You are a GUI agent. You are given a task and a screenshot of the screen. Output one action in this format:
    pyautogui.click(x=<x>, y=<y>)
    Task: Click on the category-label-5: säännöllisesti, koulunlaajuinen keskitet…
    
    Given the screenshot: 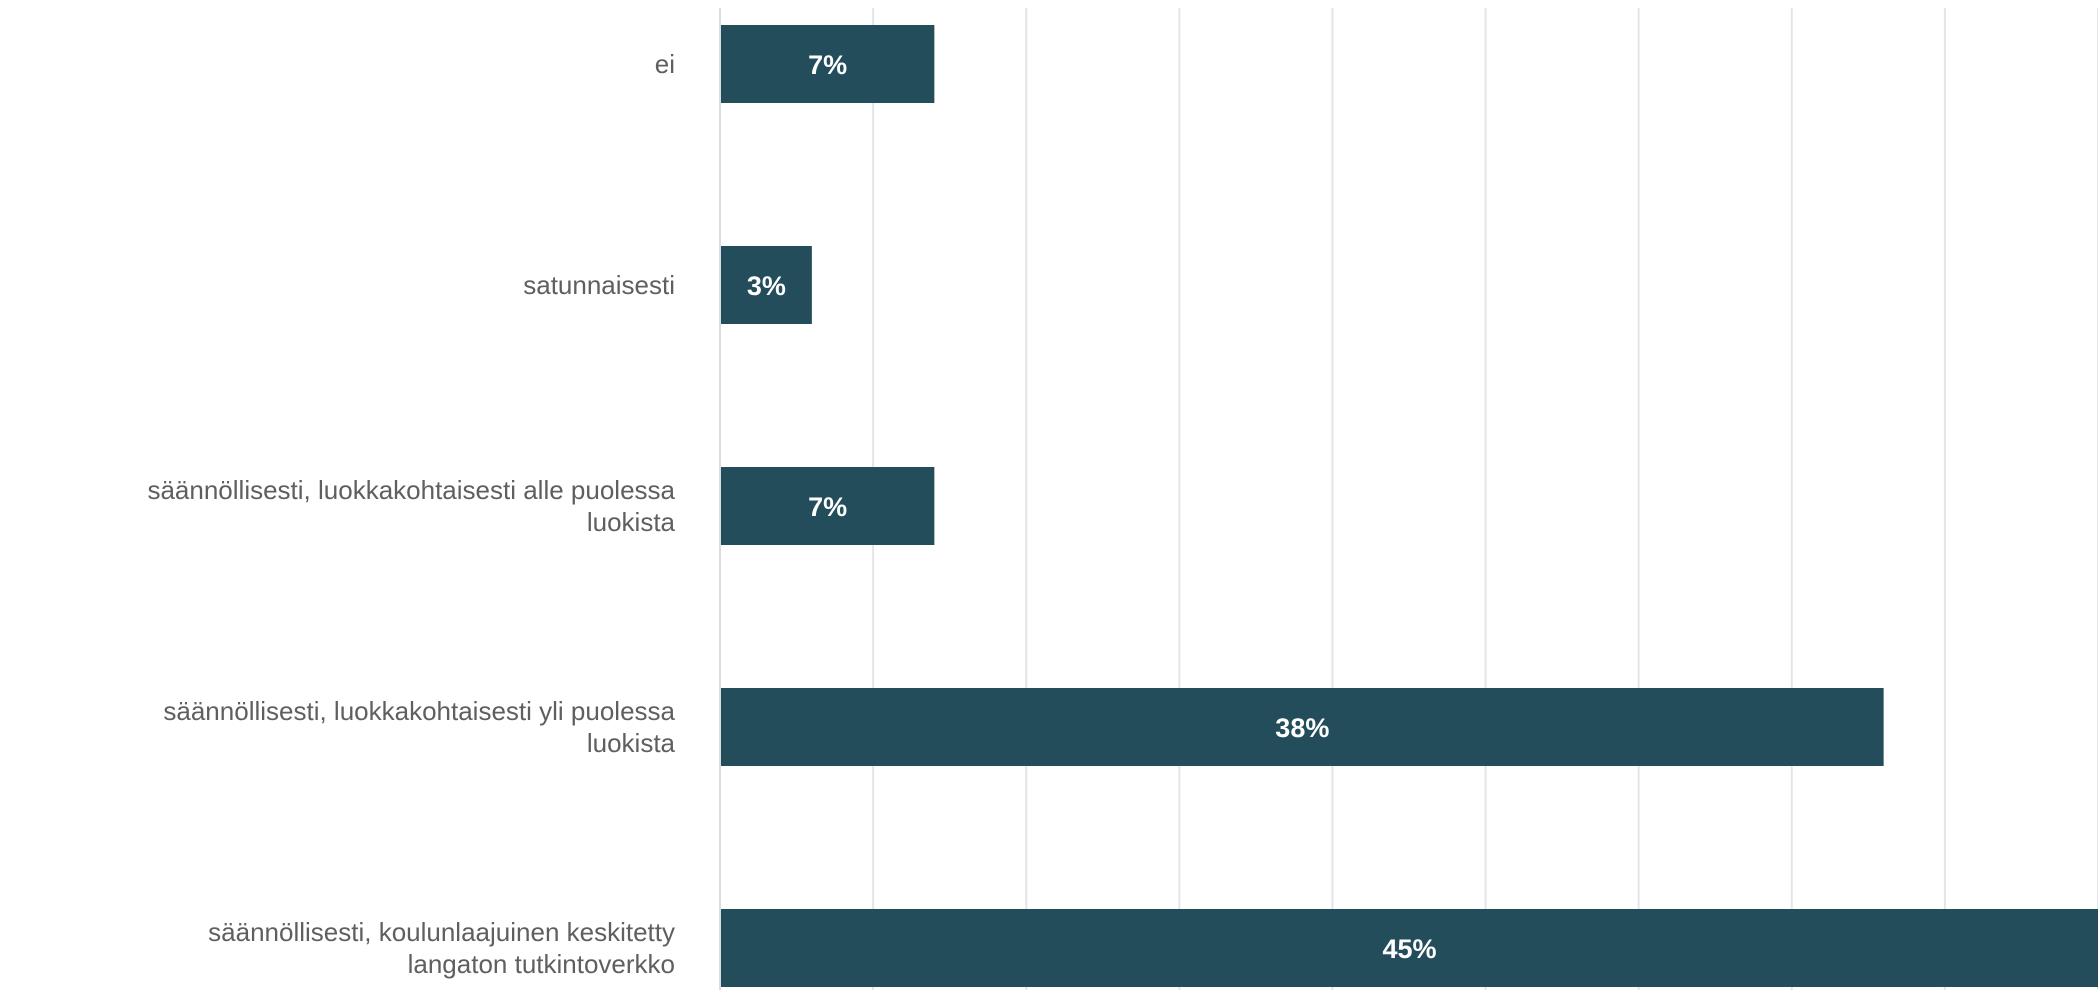 What is the action you would take?
    pyautogui.click(x=441, y=948)
    